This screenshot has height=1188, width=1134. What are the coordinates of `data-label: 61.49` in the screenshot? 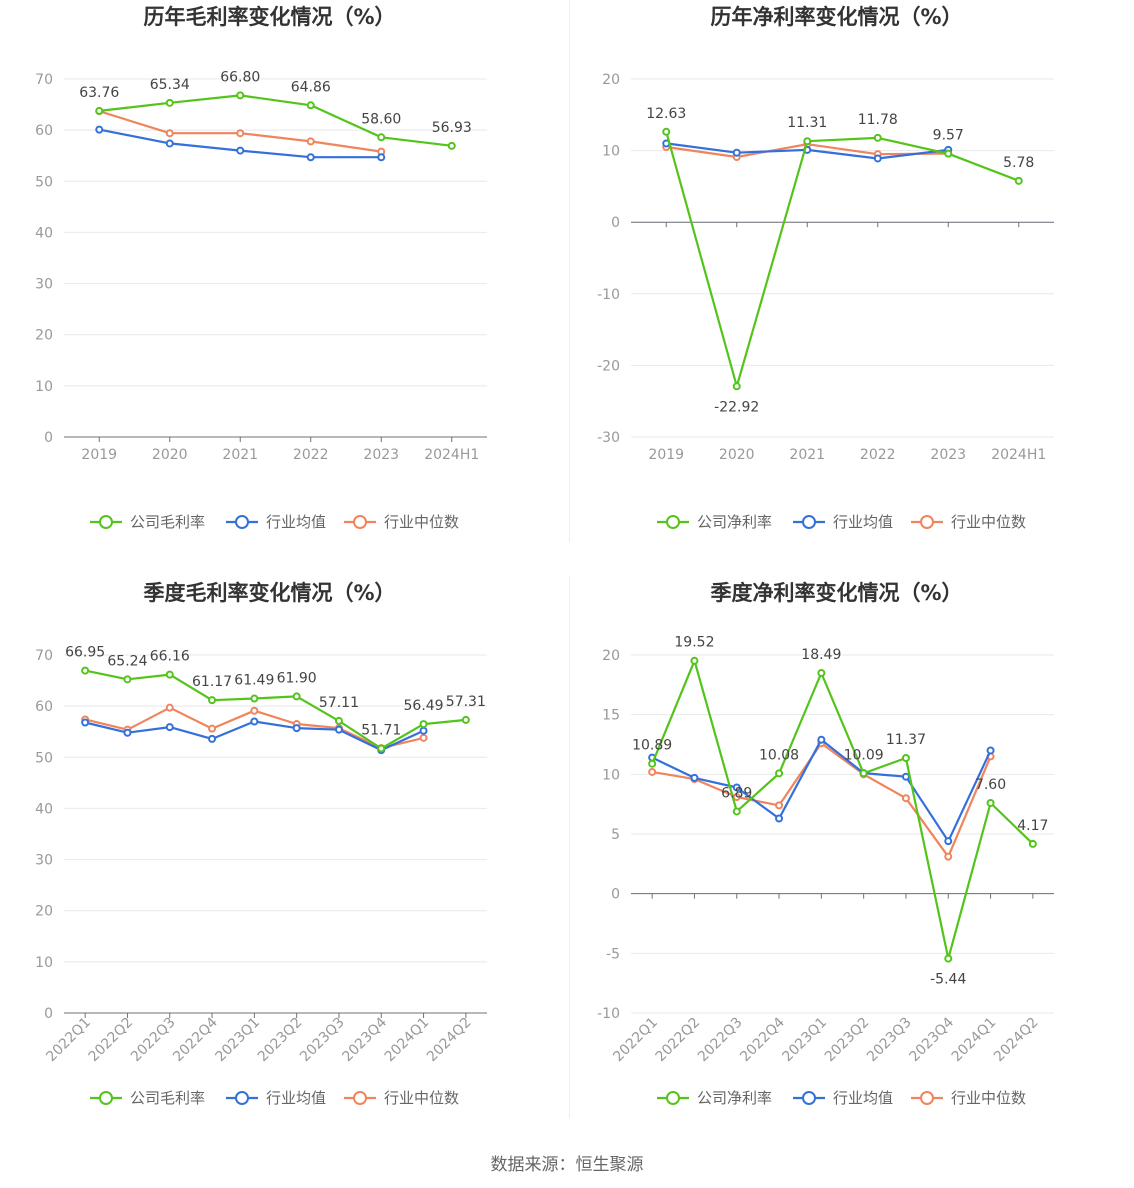 It's located at (254, 681).